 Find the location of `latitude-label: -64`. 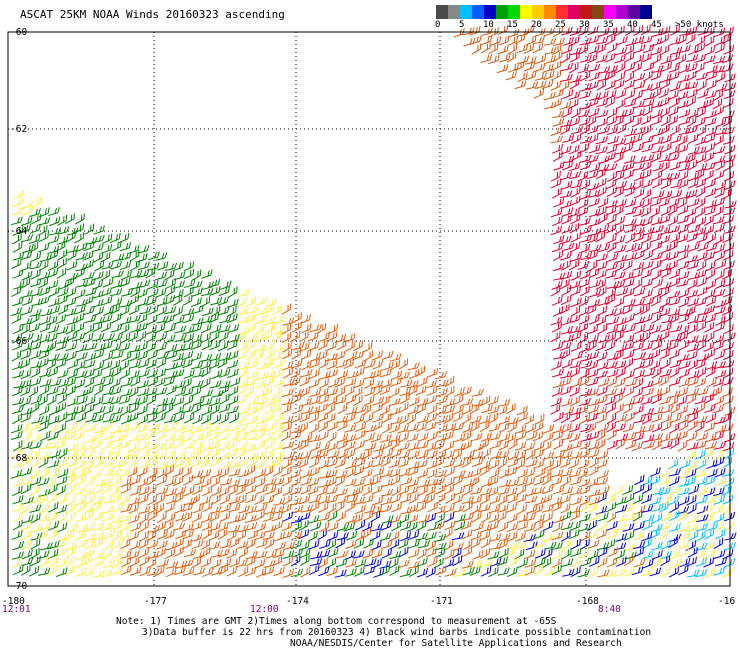

latitude-label: -64 is located at coordinates (18, 231).